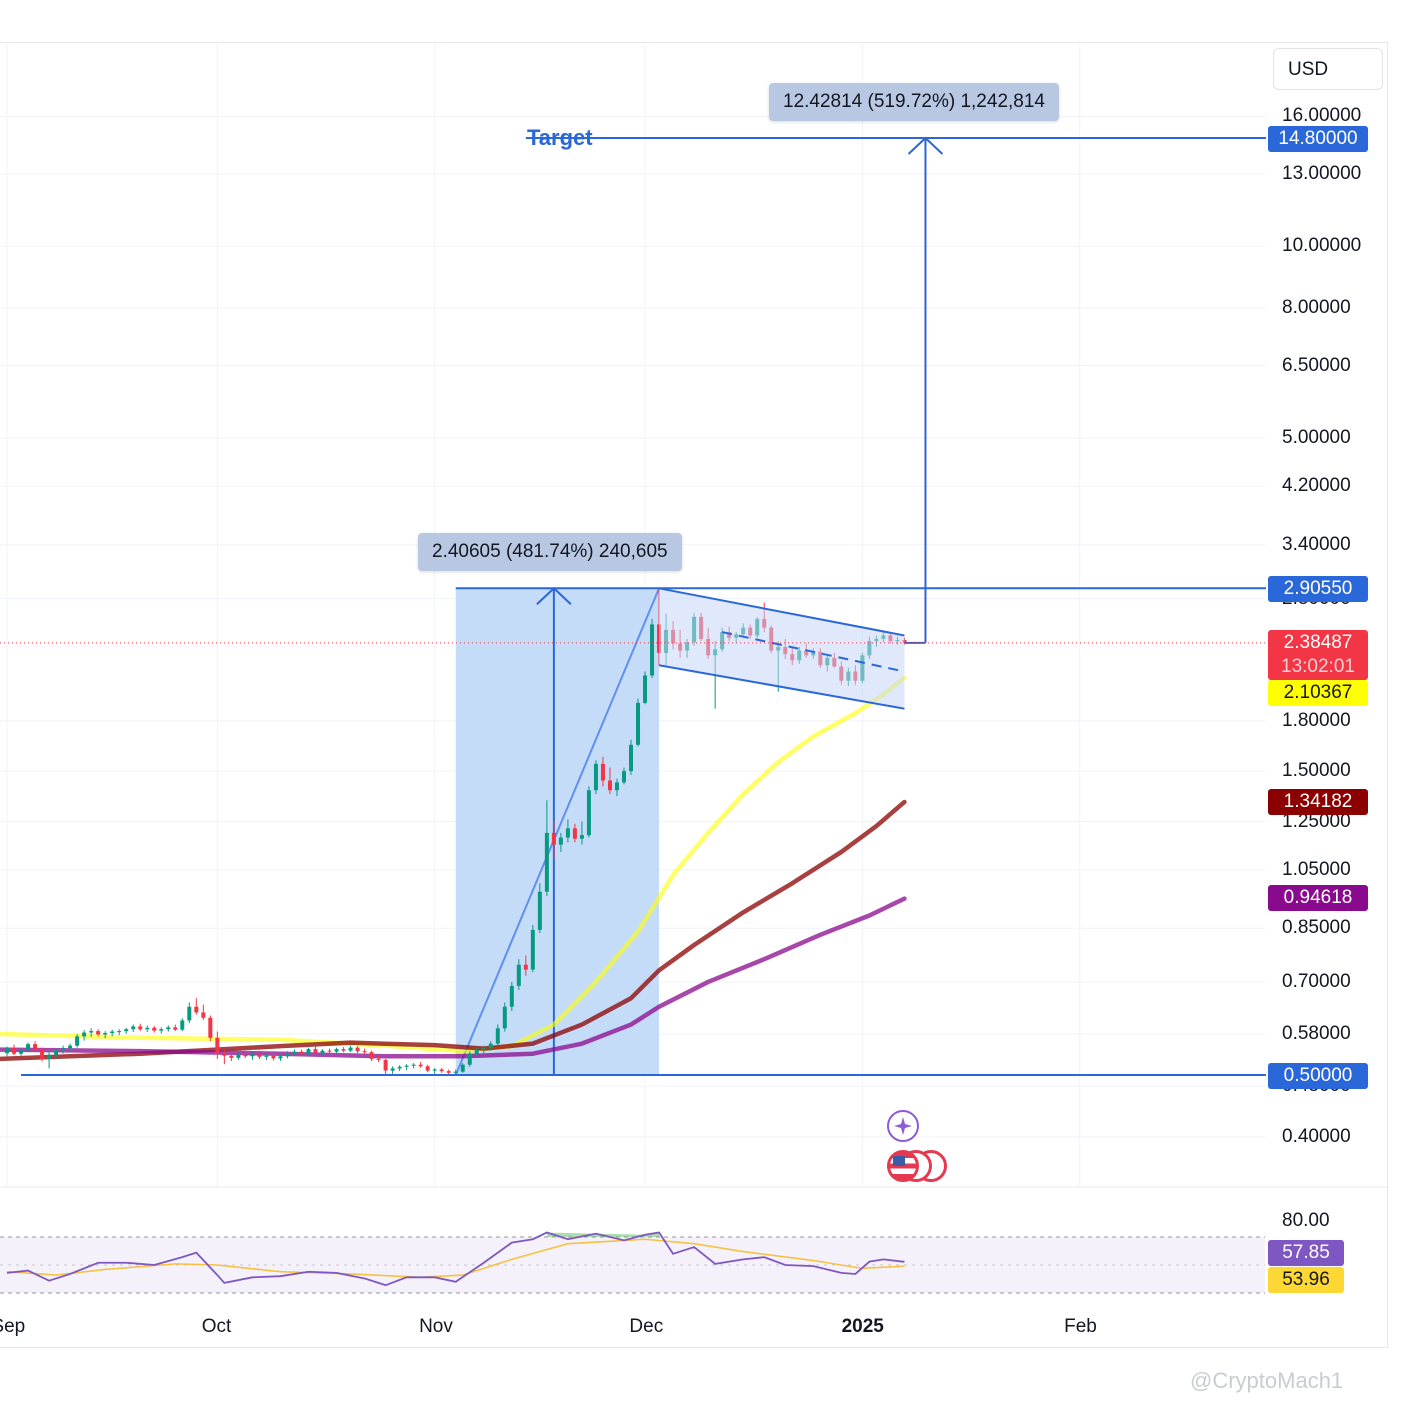 The height and width of the screenshot is (1404, 1404). I want to click on flag-mid-line, so click(813, 652).